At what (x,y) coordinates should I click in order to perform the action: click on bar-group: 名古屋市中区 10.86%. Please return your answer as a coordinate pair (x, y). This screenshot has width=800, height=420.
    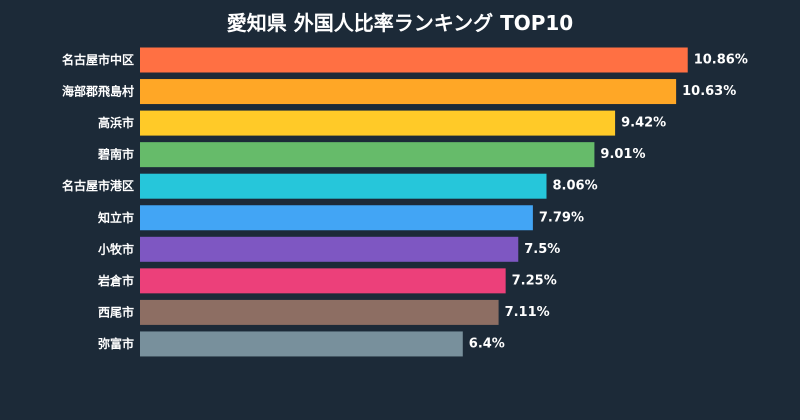
    Looking at the image, I should click on (405, 60).